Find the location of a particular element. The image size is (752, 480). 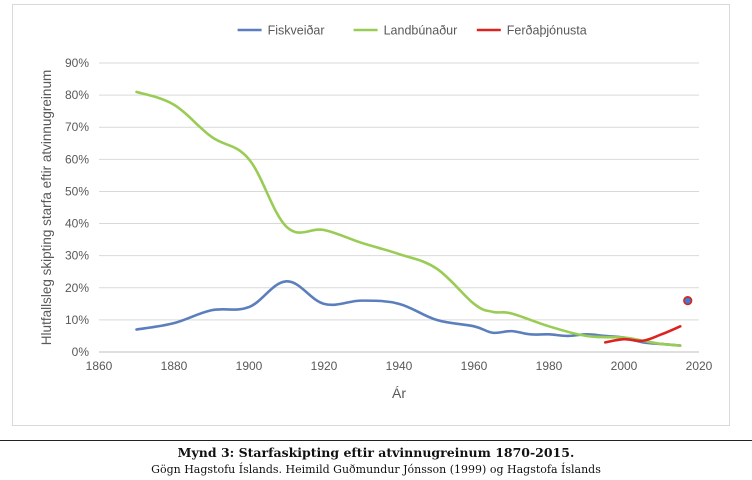

x-tick-label: 1920 is located at coordinates (324, 366).